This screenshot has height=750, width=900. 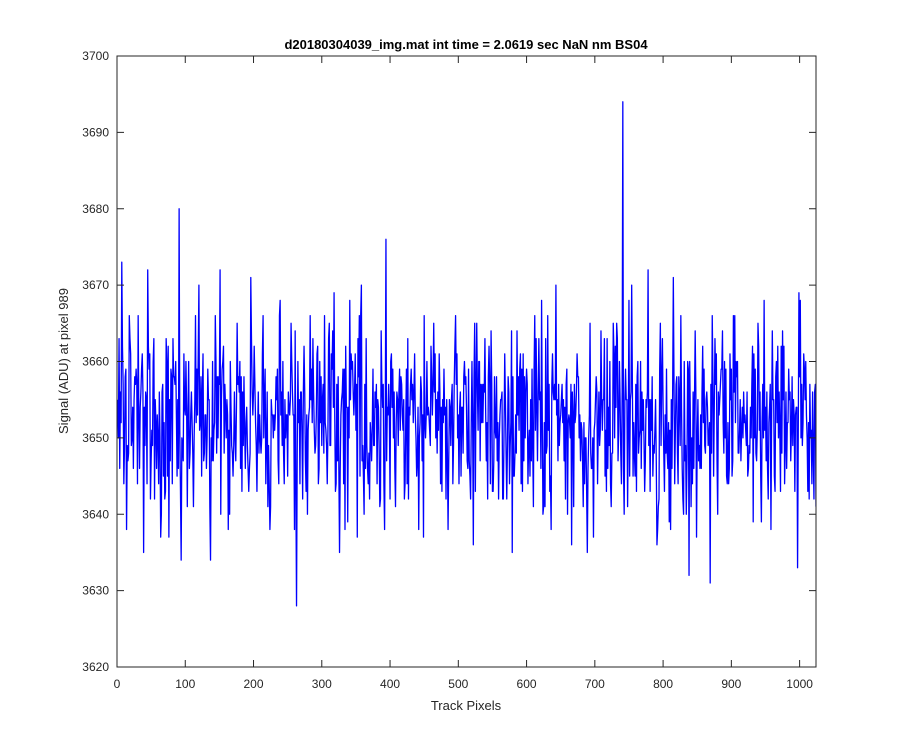 I want to click on x-tick-label: 200, so click(x=254, y=684).